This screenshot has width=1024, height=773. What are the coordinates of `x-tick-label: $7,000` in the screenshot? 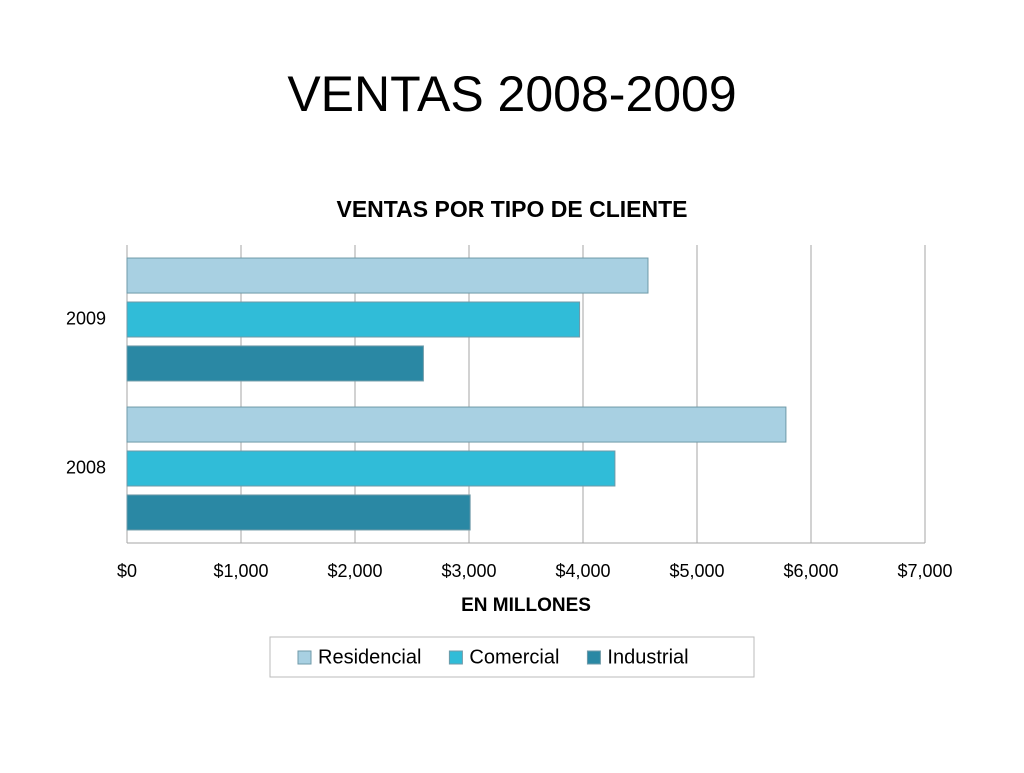 It's located at (924, 571).